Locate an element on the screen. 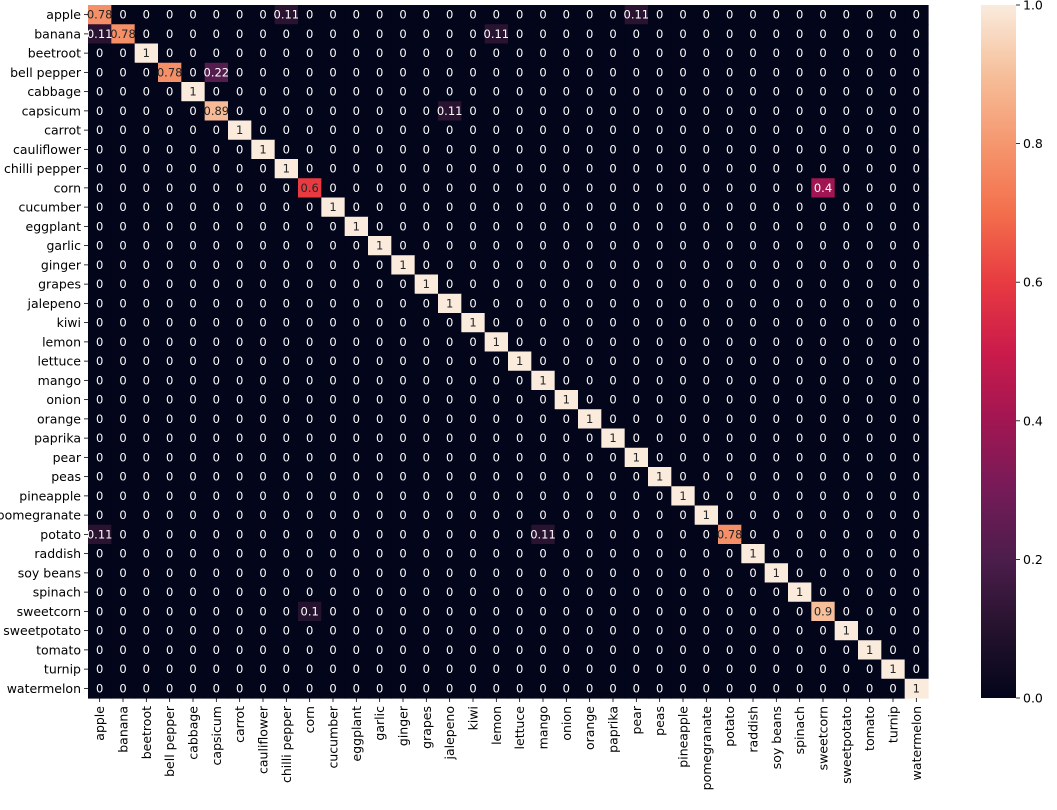 The image size is (1057, 810). x-tick-label: pomegranate is located at coordinates (706, 748).